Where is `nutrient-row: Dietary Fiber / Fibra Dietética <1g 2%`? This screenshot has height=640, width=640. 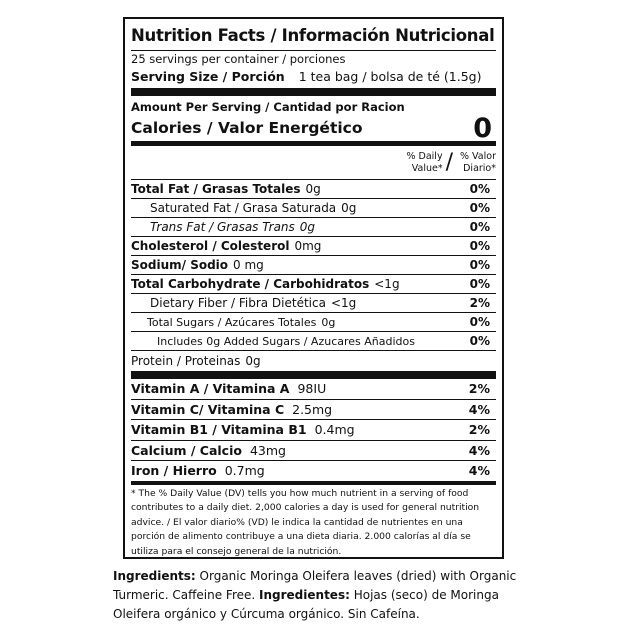 nutrient-row: Dietary Fiber / Fibra Dietética <1g 2% is located at coordinates (313, 303).